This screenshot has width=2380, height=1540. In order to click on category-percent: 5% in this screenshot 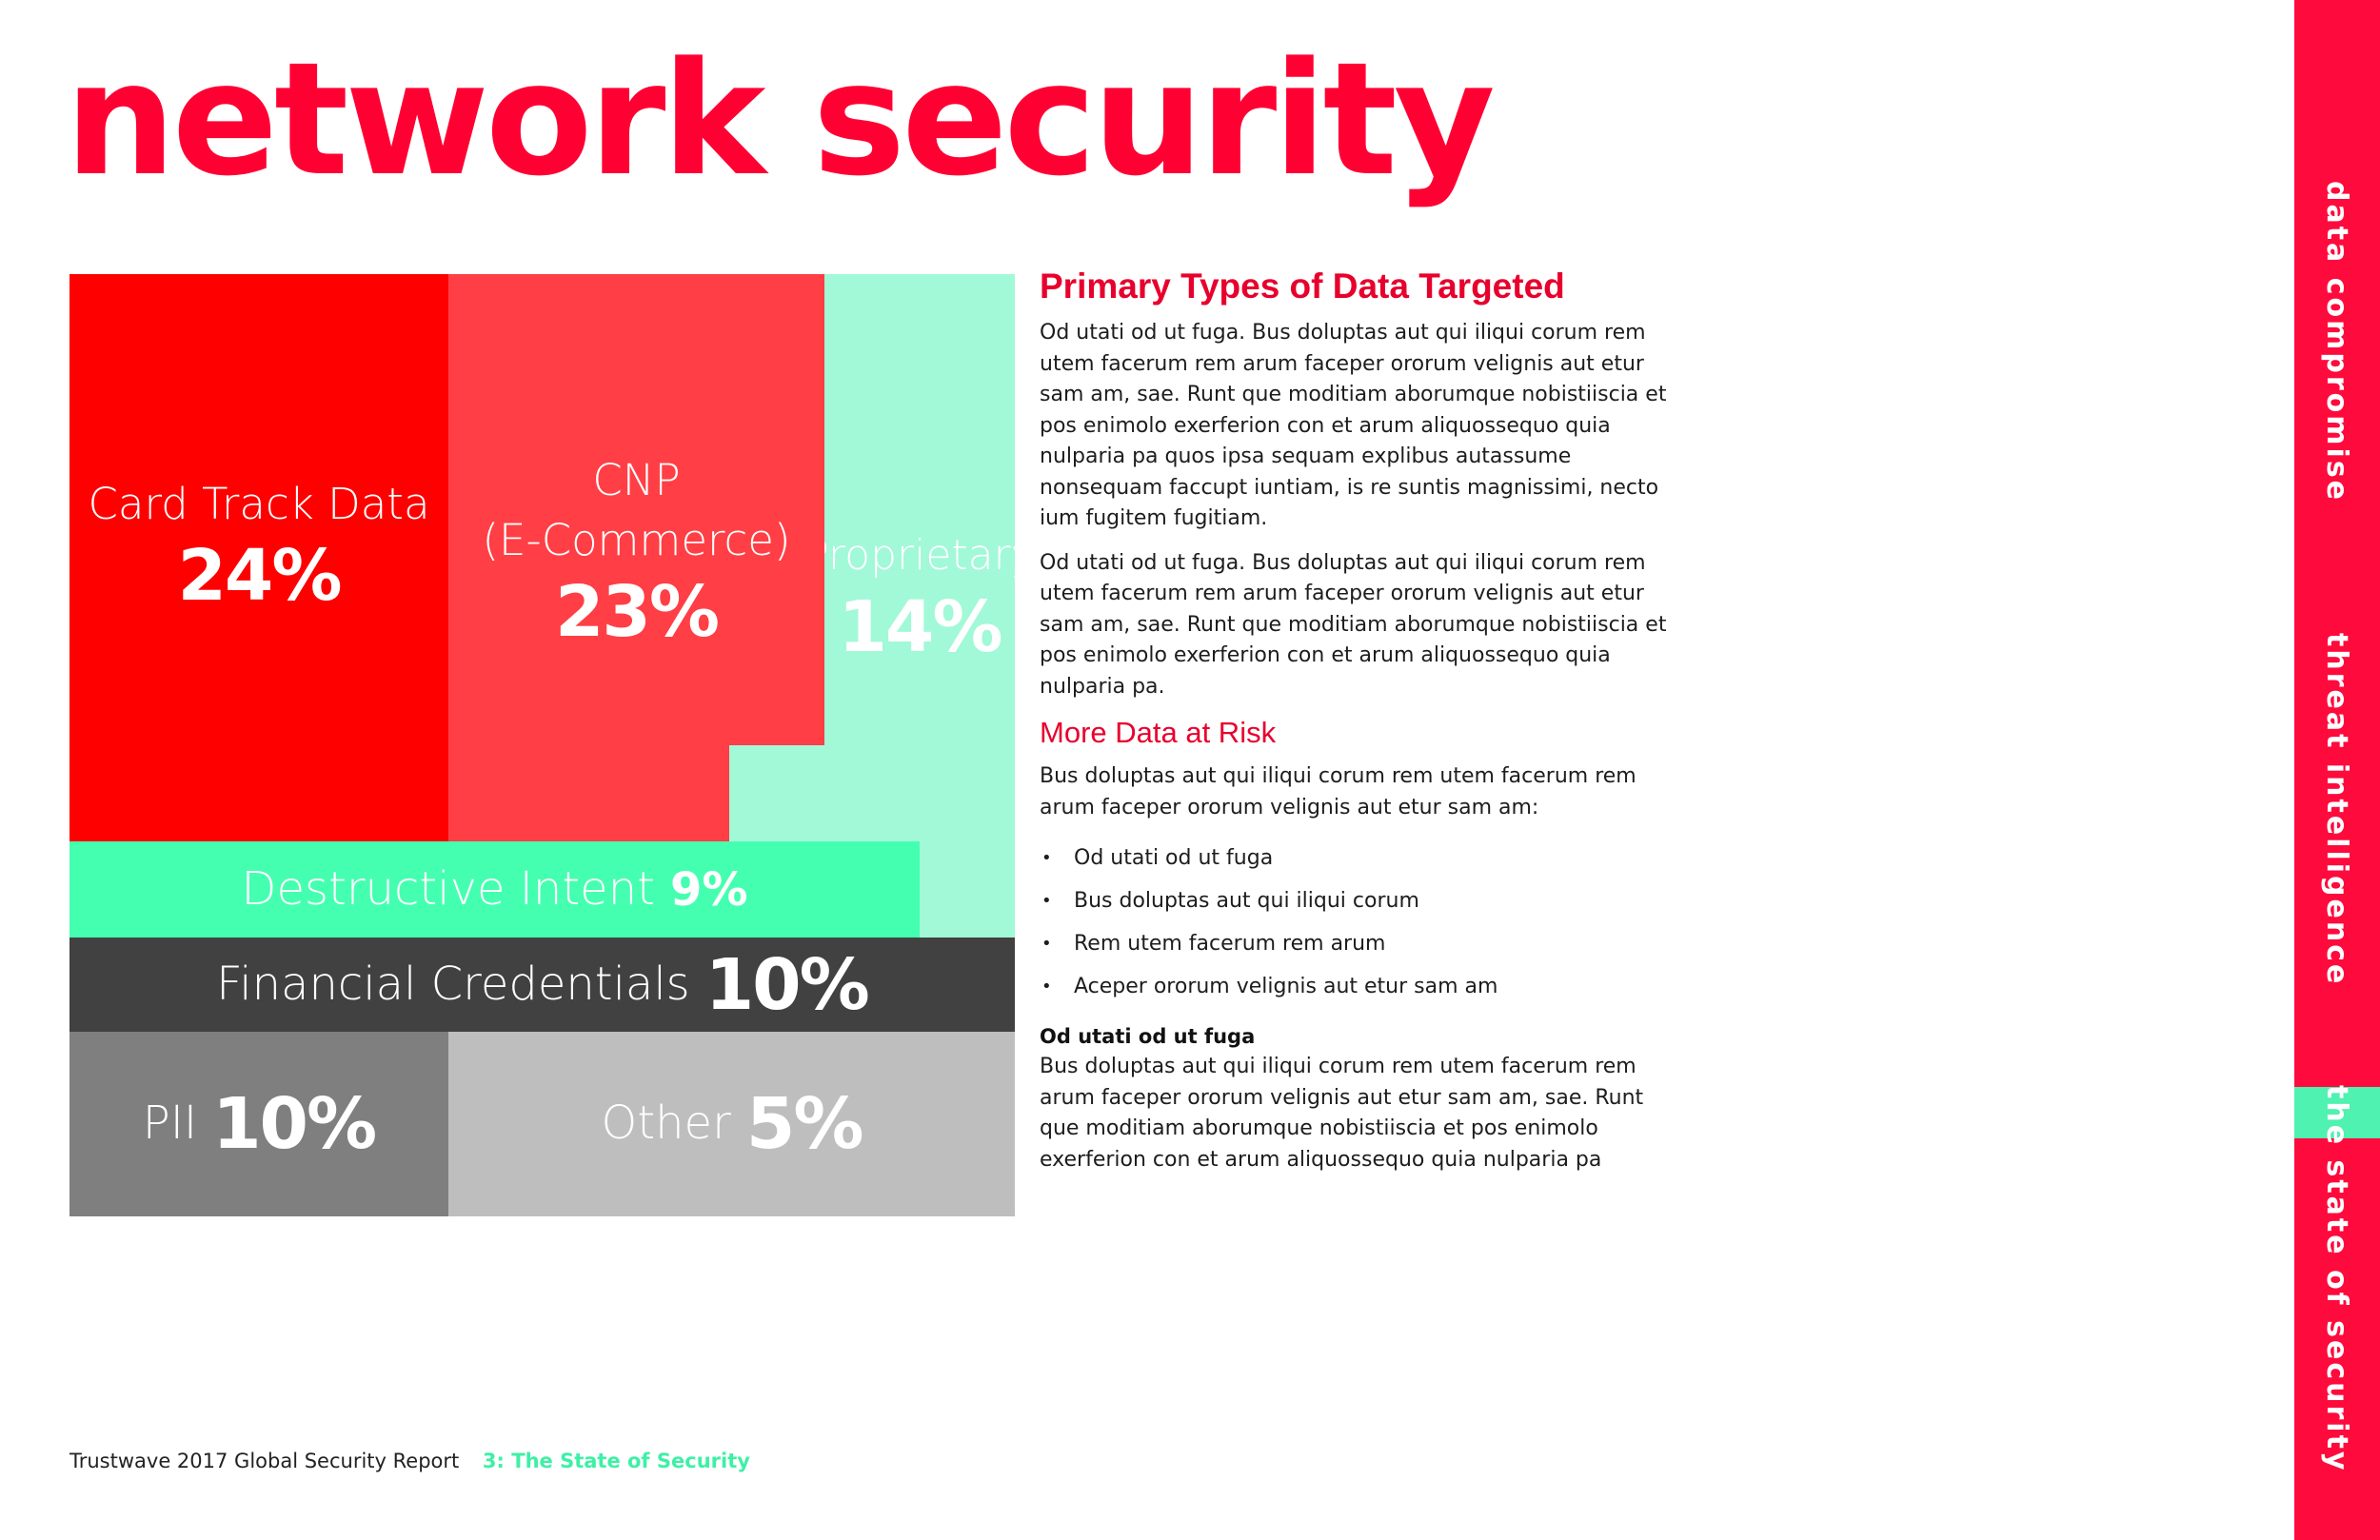, I will do `click(804, 1124)`.